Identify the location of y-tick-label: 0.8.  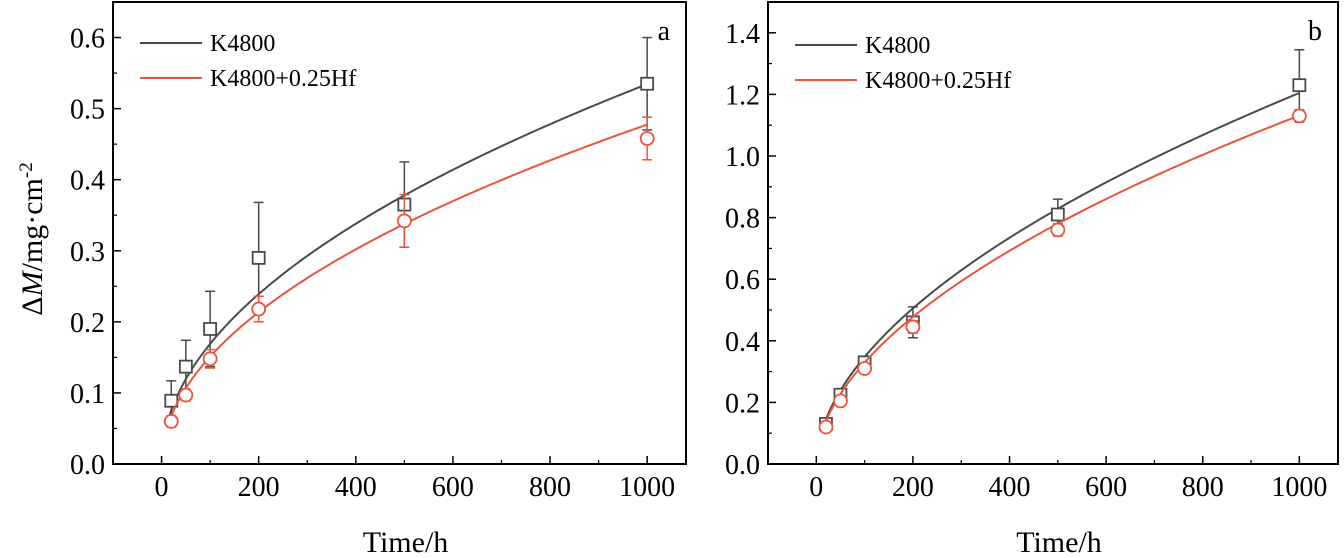
(742, 219).